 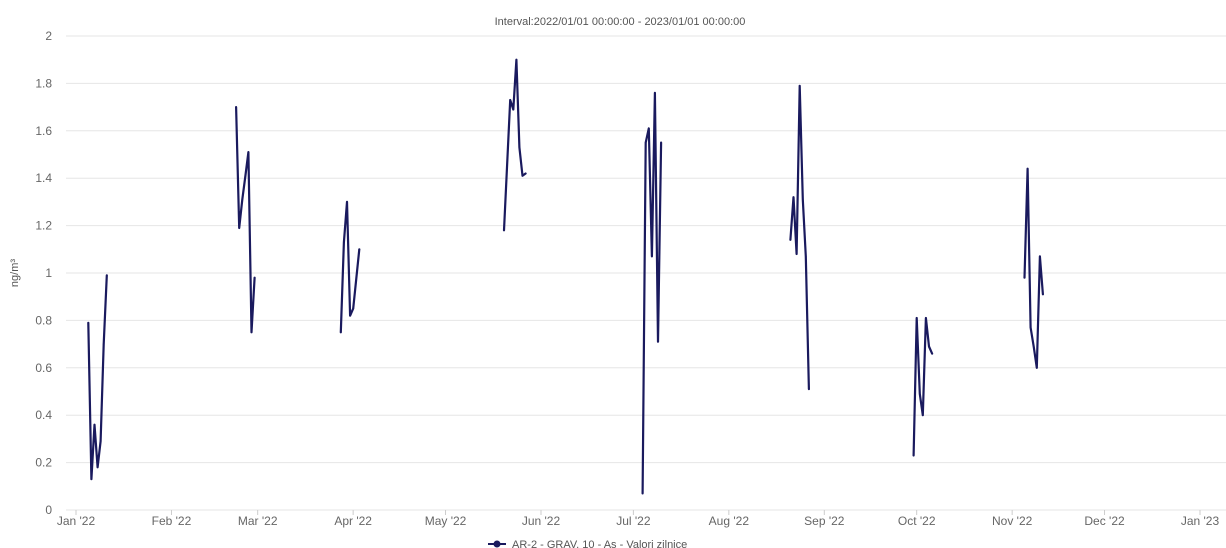 I want to click on y-tick-label: 1.2, so click(x=43, y=226).